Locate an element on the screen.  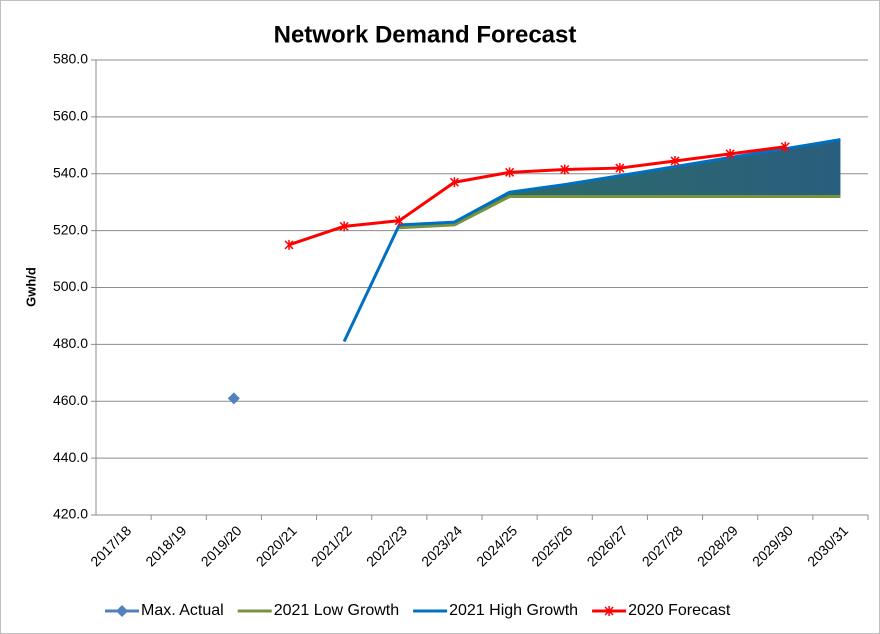
legend-label: 2021 Low Growth is located at coordinates (336, 610).